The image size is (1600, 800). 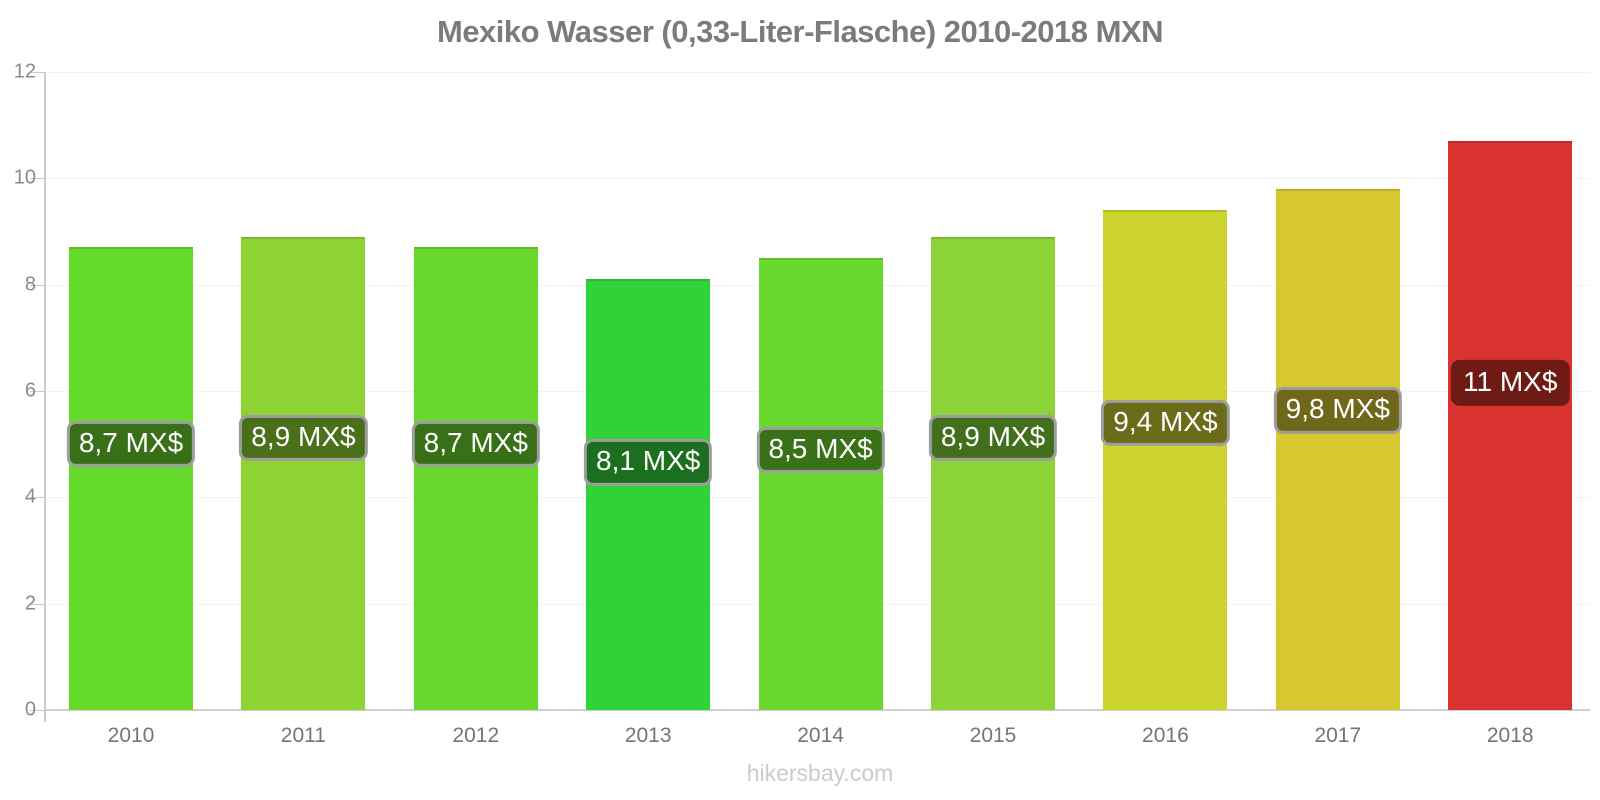 What do you see at coordinates (820, 773) in the screenshot?
I see `footer-link: hikersbay.com` at bounding box center [820, 773].